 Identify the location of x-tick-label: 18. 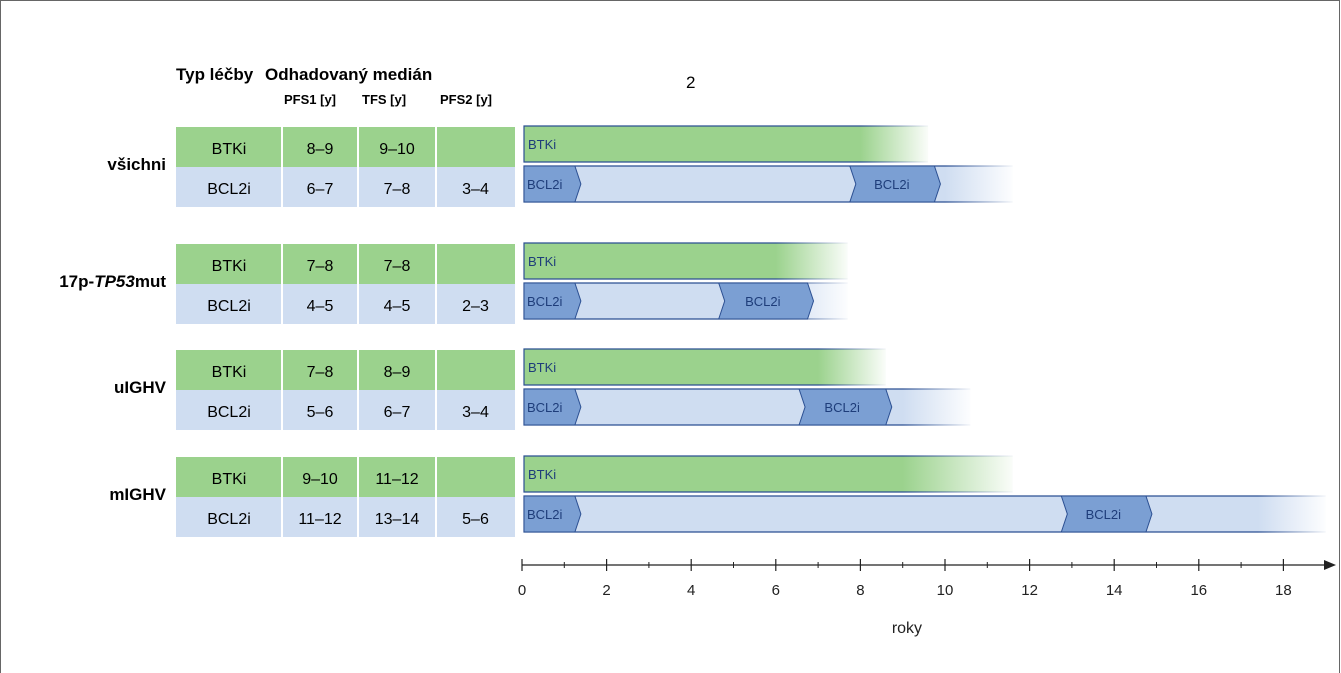
(1283, 590).